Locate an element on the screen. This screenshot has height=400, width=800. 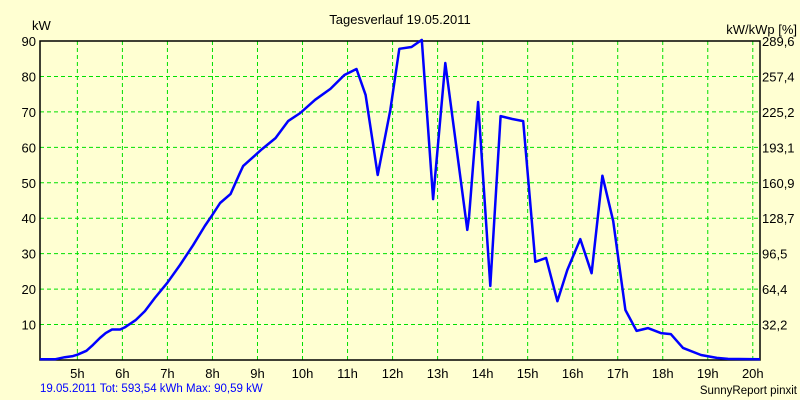
y-tick-label: 30 is located at coordinates (29, 254).